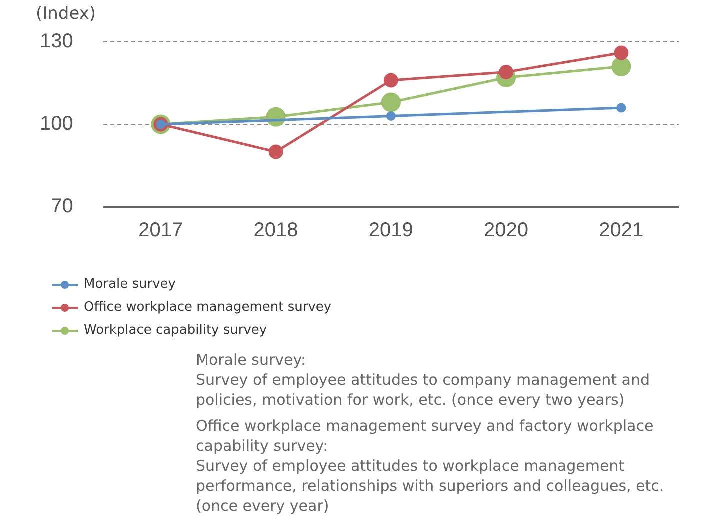  I want to click on x-tick-label: 2021, so click(621, 231).